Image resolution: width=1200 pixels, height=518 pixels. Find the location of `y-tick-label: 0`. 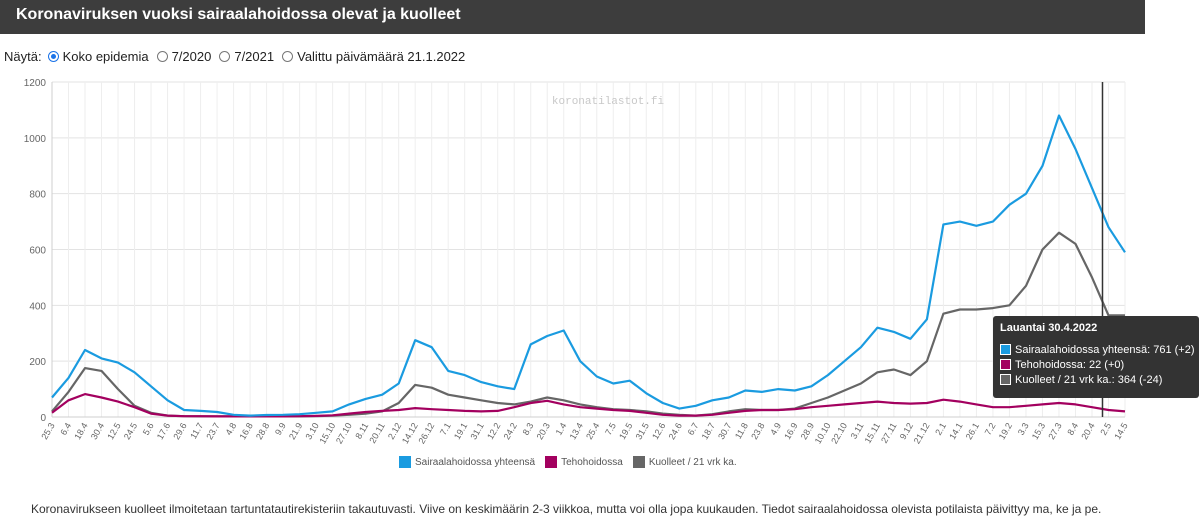

y-tick-label: 0 is located at coordinates (43, 418).